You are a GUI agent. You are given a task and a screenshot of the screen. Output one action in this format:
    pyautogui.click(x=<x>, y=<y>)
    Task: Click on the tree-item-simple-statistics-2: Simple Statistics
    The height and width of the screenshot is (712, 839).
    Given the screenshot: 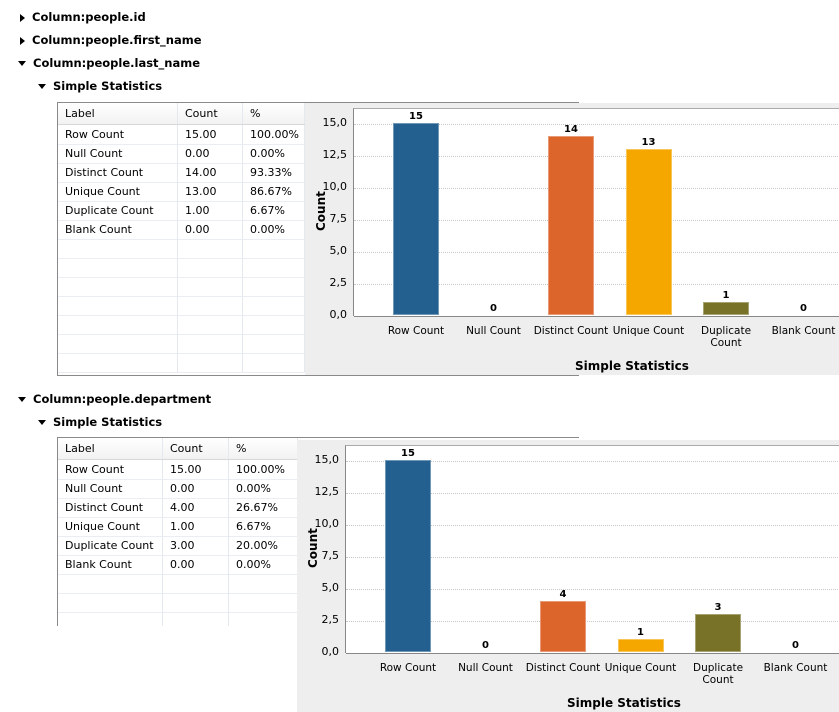 What is the action you would take?
    pyautogui.click(x=100, y=422)
    